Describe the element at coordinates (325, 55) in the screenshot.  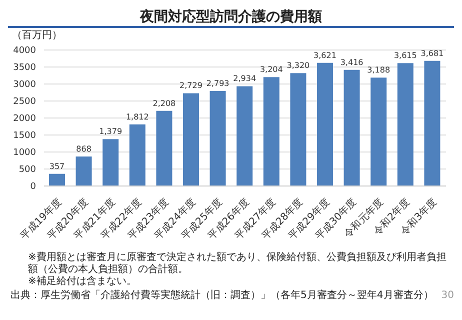
I see `data-label: 3,621` at that location.